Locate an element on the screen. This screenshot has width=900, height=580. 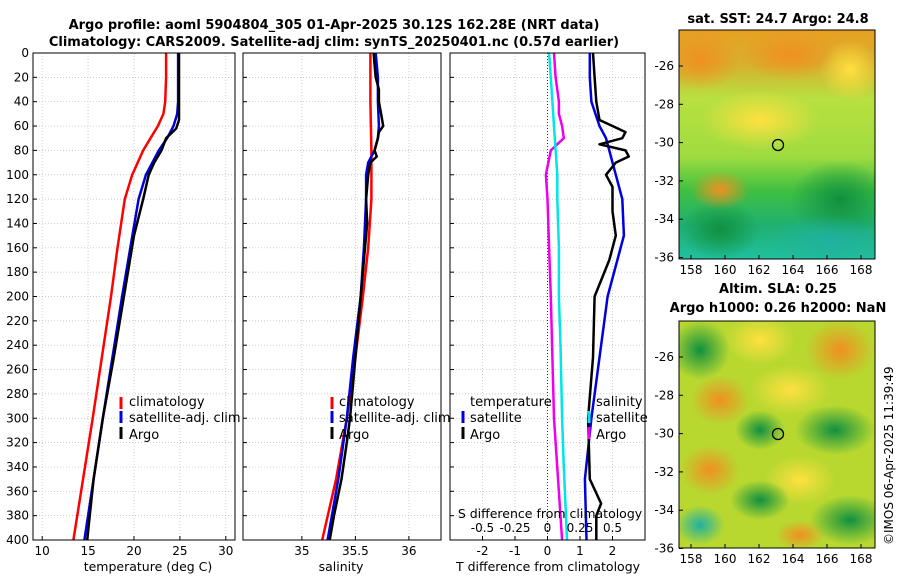
y-tick-label: 180 is located at coordinates (17, 272).